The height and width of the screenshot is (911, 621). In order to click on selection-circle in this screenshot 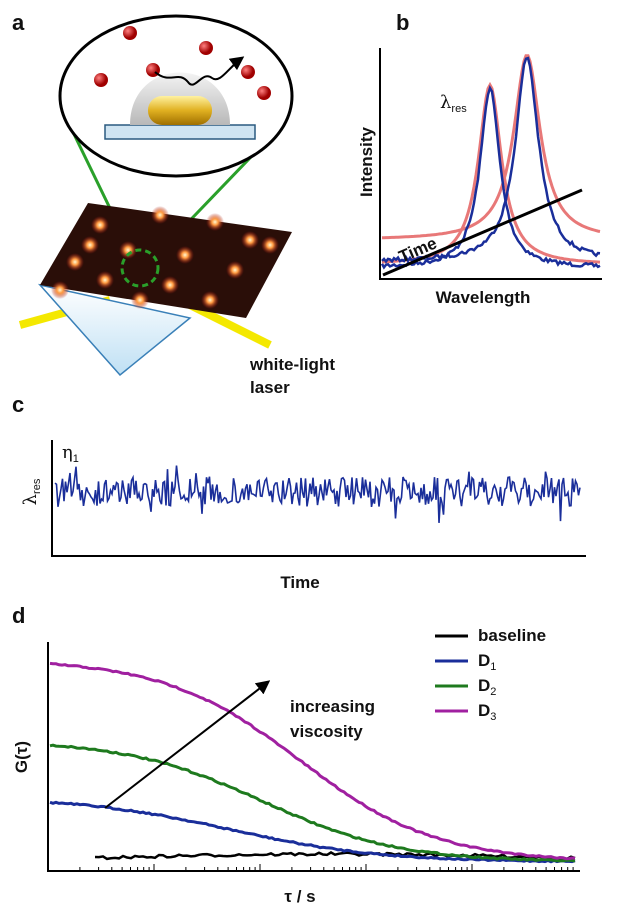, I will do `click(140, 268)`.